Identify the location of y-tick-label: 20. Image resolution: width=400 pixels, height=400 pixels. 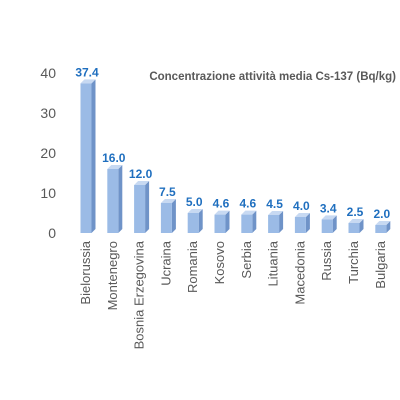
(48, 153).